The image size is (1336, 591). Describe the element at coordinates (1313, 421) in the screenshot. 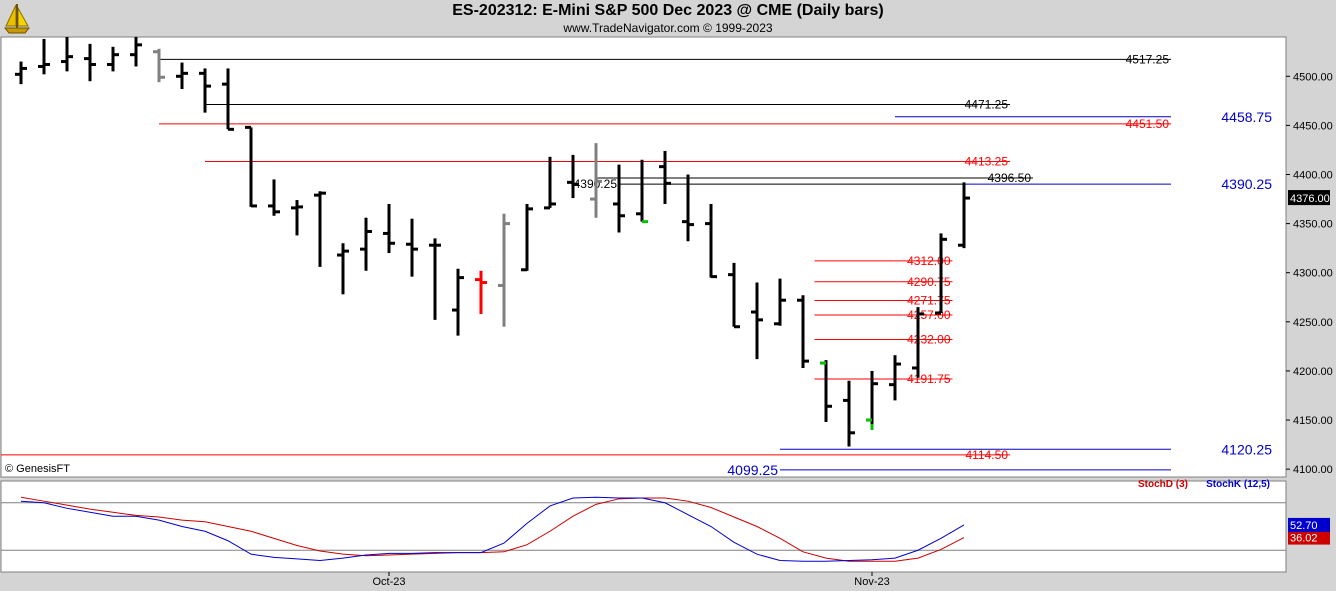

I see `y-tick-label: 4150.00` at that location.